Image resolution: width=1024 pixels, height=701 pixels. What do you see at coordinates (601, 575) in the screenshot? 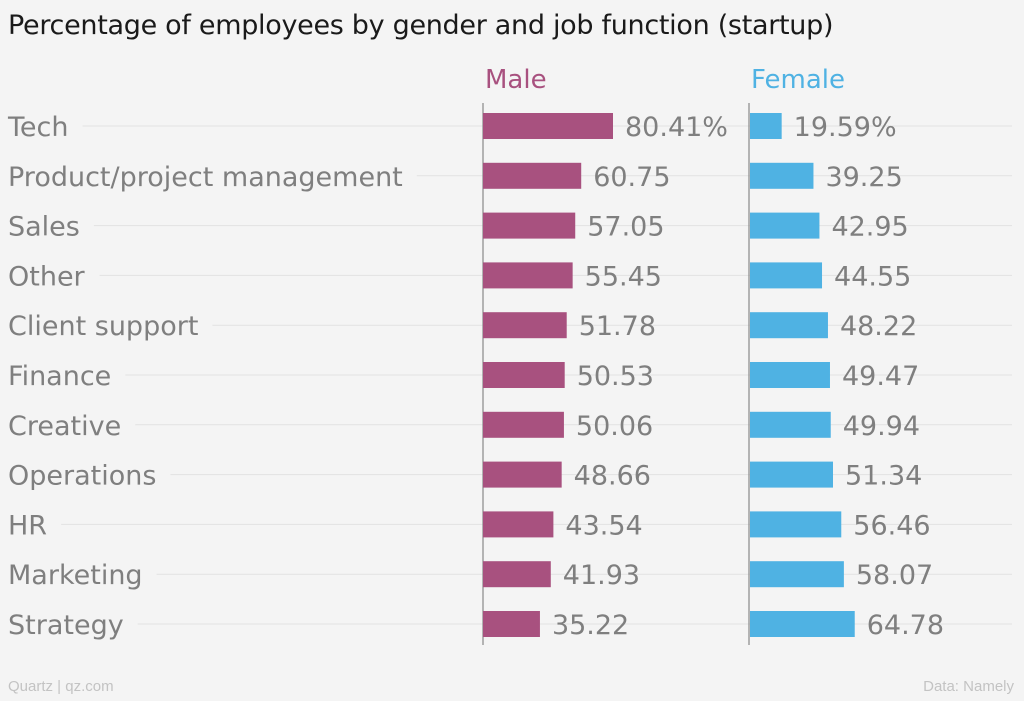
I see `male-value-label: 41.93` at bounding box center [601, 575].